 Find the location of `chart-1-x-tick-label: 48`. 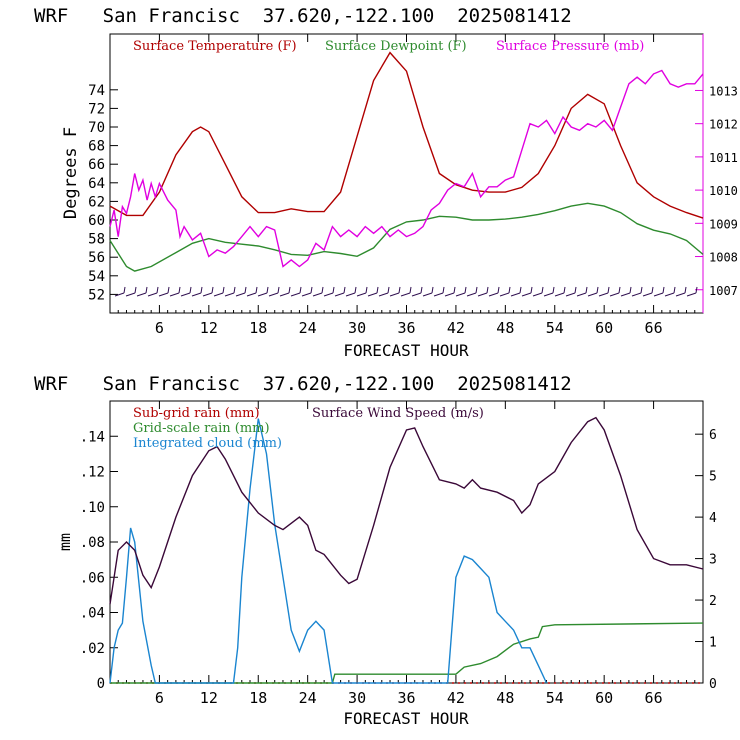

chart-1-x-tick-label: 48 is located at coordinates (505, 328).